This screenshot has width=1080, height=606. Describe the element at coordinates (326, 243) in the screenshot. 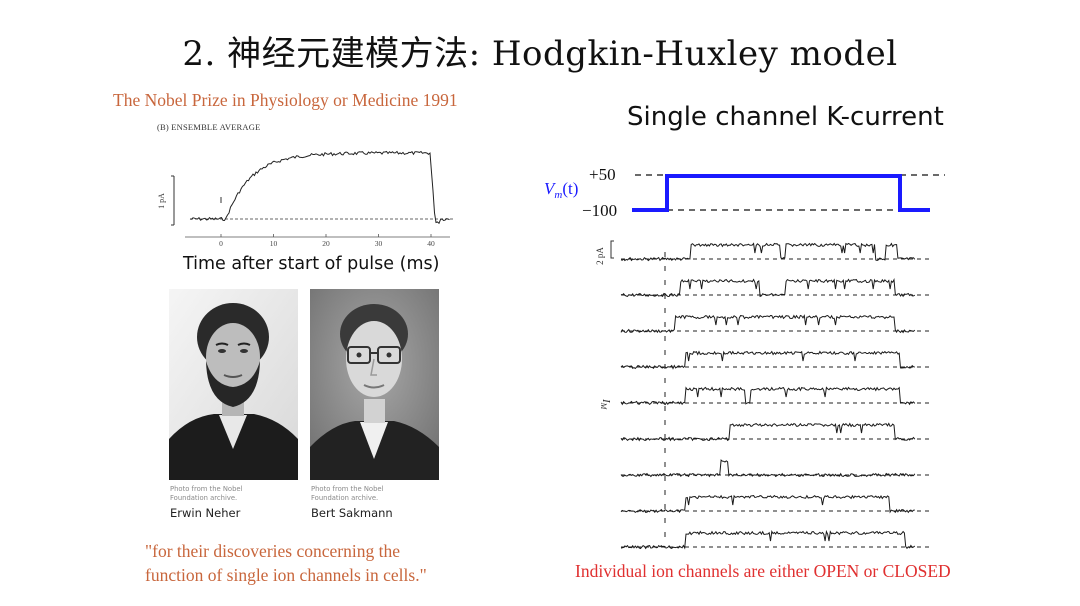

I see `x-tick-label: 20` at that location.